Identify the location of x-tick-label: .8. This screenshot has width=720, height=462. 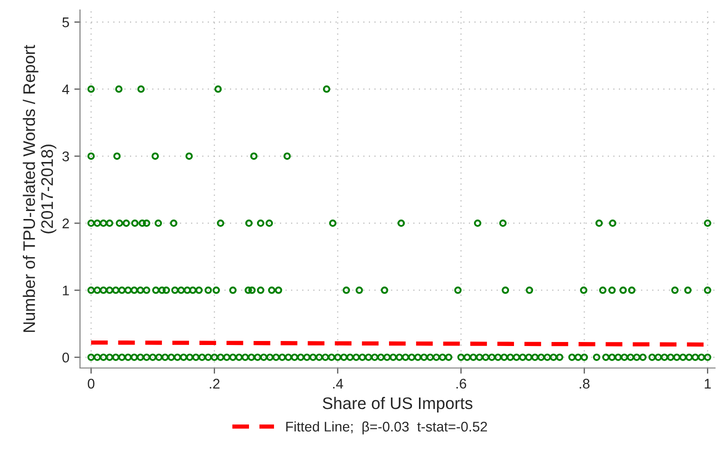
(585, 383).